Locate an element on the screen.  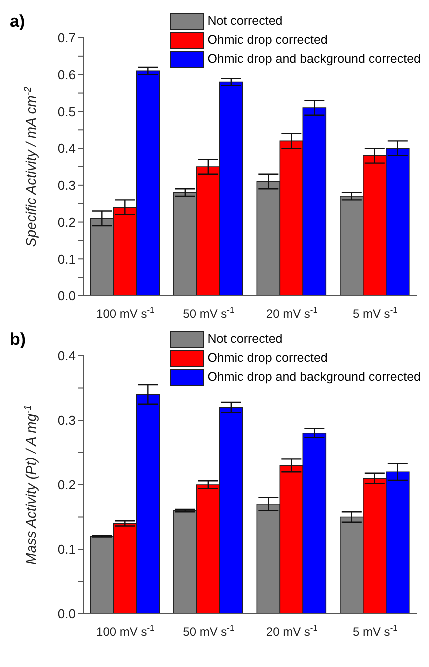
chart-title: b) is located at coordinates (18, 340).